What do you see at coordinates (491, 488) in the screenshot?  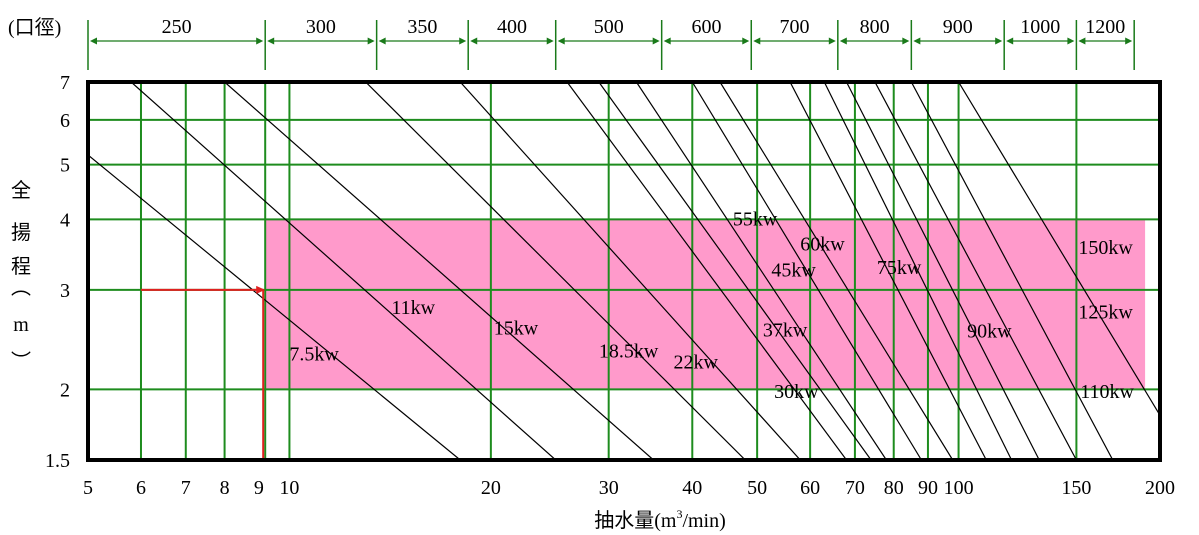 I see `x-tick-label: 20` at bounding box center [491, 488].